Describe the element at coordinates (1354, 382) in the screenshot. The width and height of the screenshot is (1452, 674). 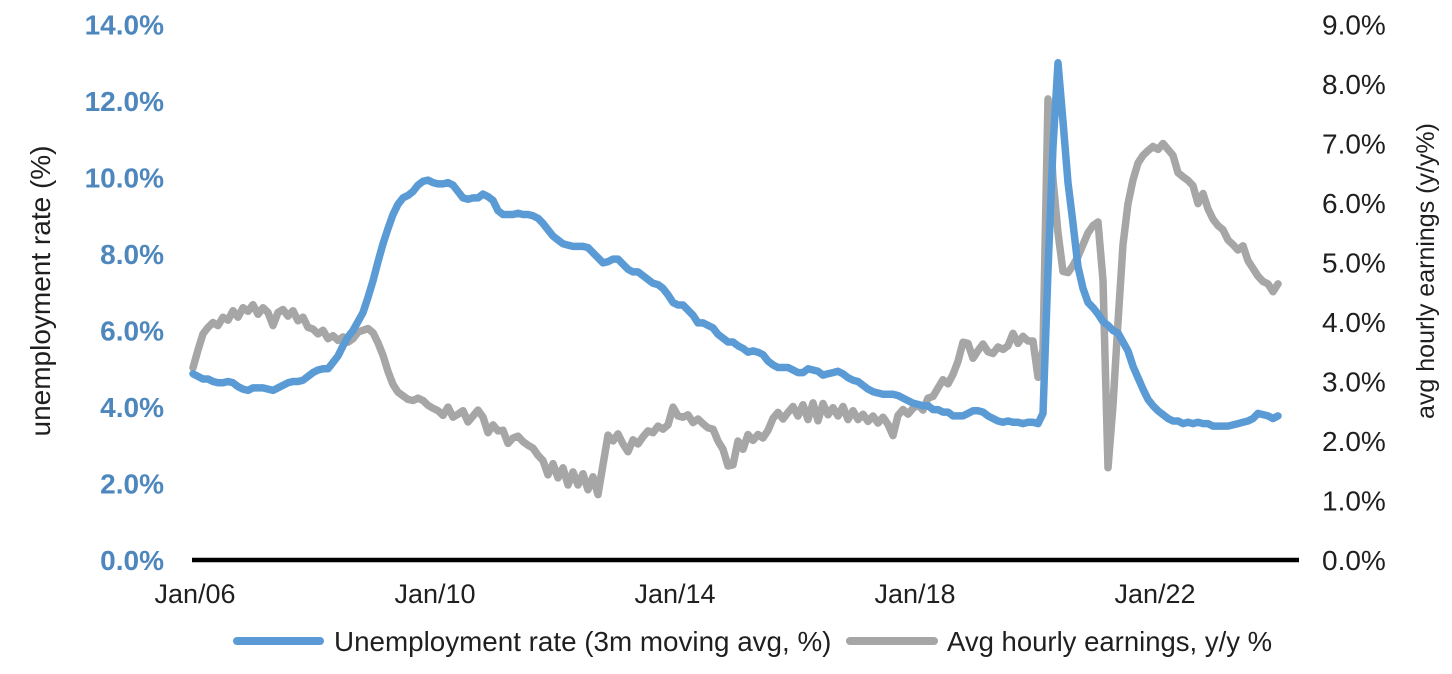
I see `svg-text: 3.0%` at that location.